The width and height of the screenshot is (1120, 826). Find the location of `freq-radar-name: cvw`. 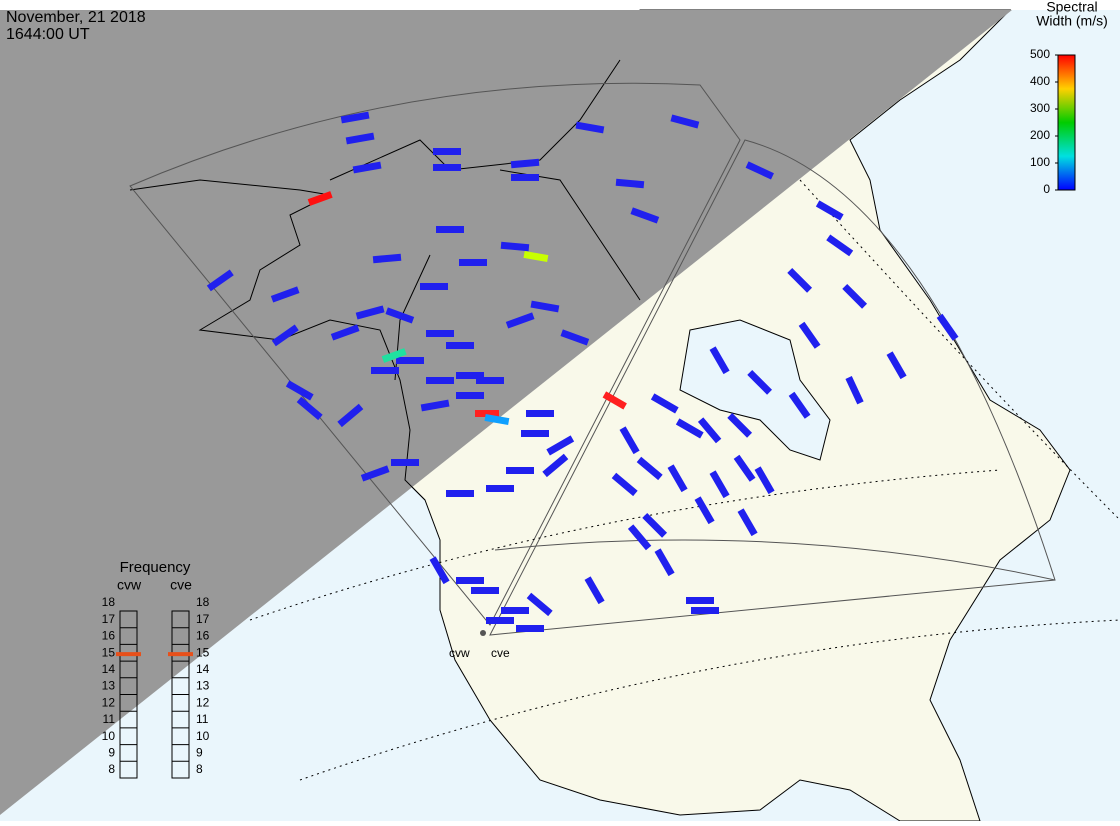

freq-radar-name: cvw is located at coordinates (129, 585).